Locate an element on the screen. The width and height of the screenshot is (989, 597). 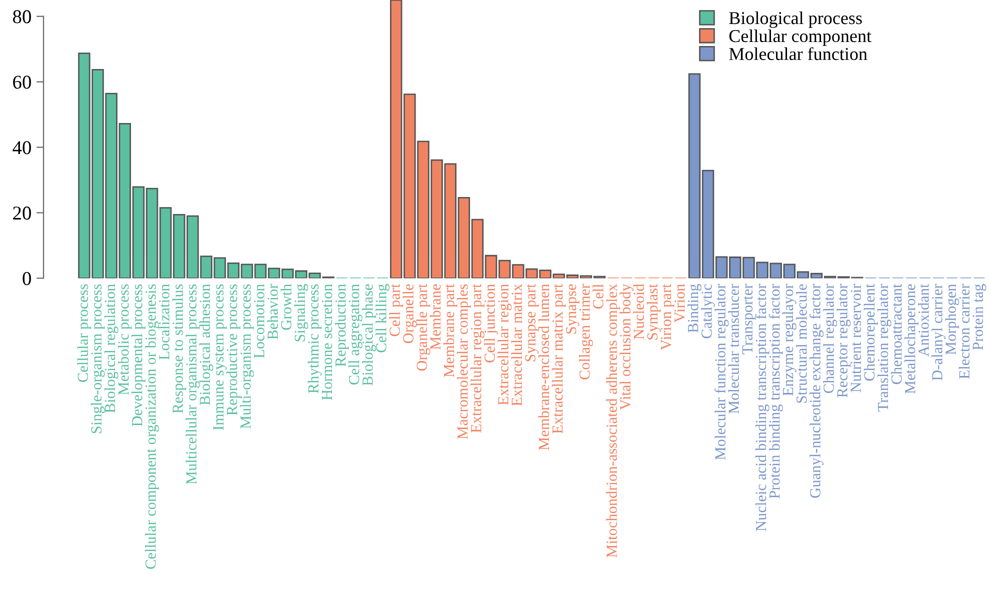
x-tick-label: Mitochondrion-associated adherens complex is located at coordinates (613, 421).